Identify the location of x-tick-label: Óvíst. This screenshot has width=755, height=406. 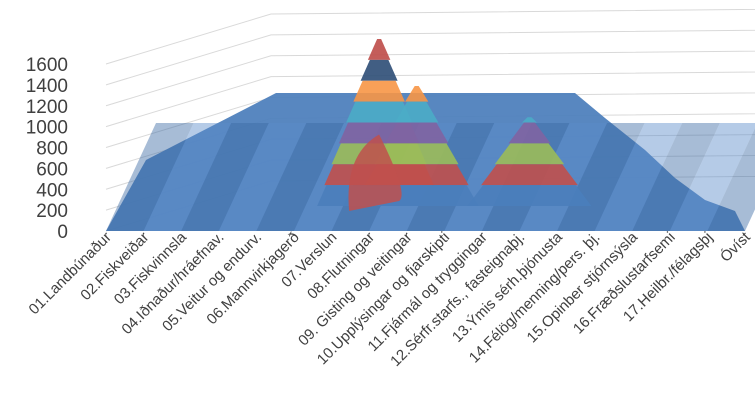
(735, 246).